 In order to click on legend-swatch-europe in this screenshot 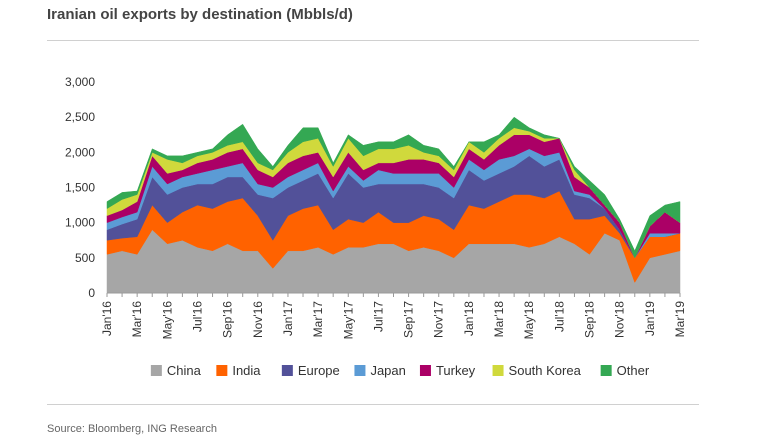, I will do `click(287, 370)`.